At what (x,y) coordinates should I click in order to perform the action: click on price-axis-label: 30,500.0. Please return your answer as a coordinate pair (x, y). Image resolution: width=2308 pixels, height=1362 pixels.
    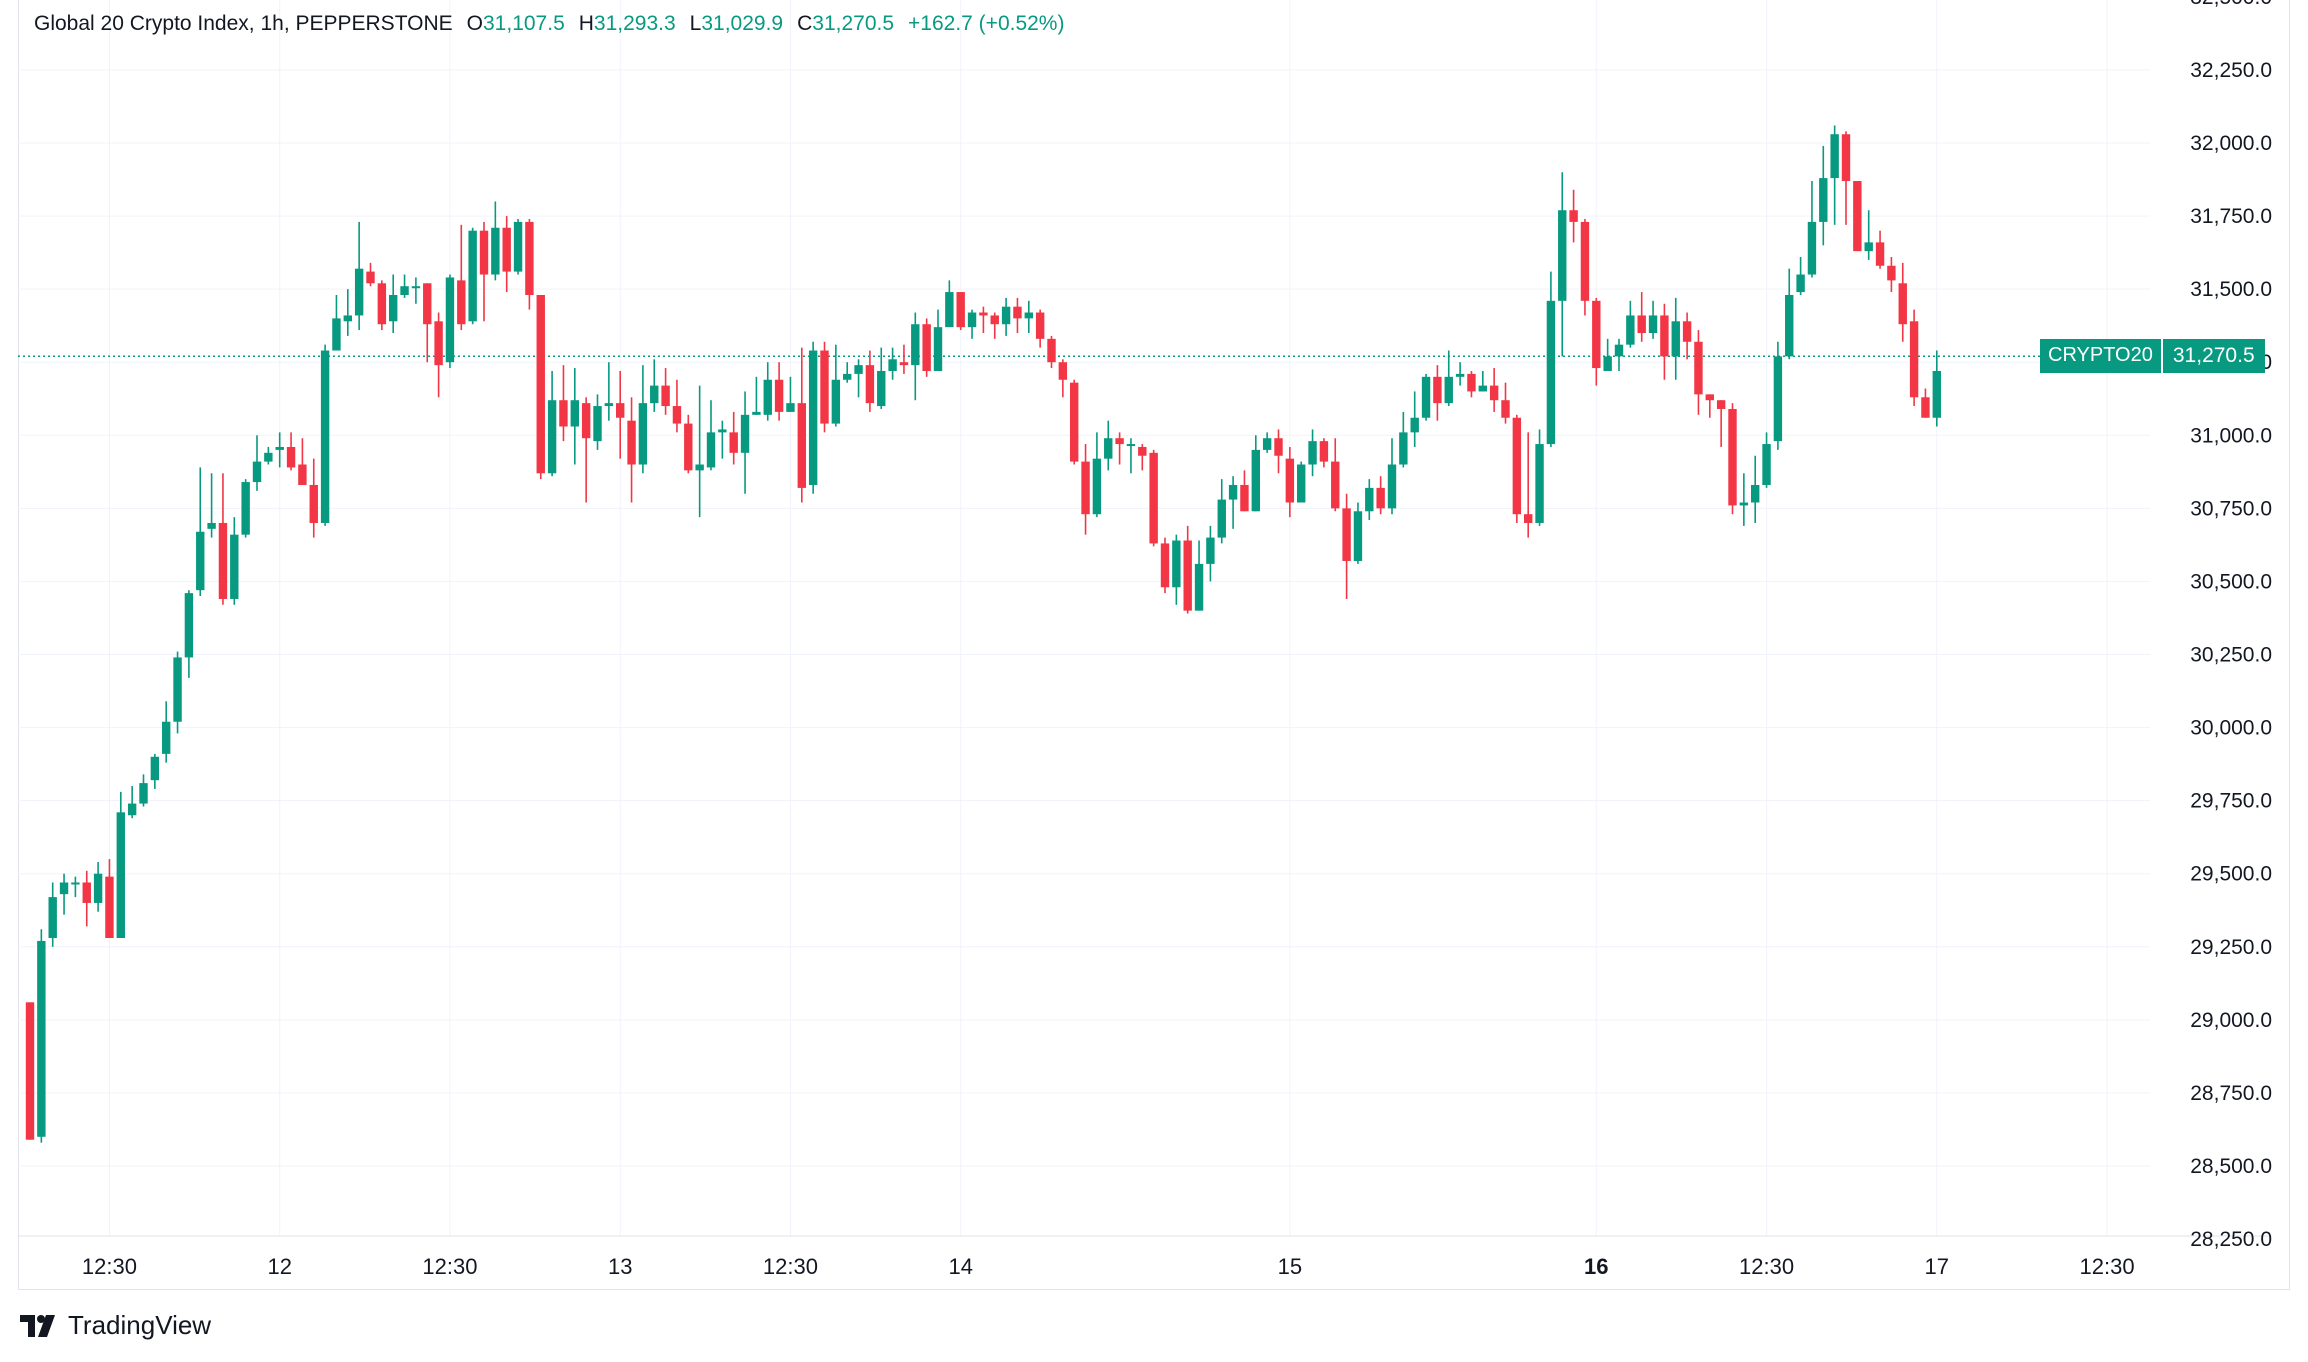
    Looking at the image, I should click on (2231, 581).